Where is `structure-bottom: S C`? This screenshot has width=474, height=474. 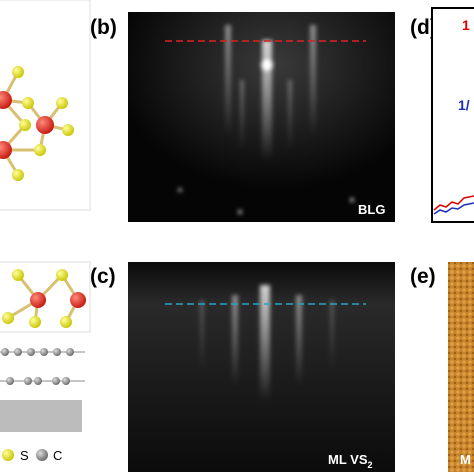 structure-bottom: S C is located at coordinates (45, 362).